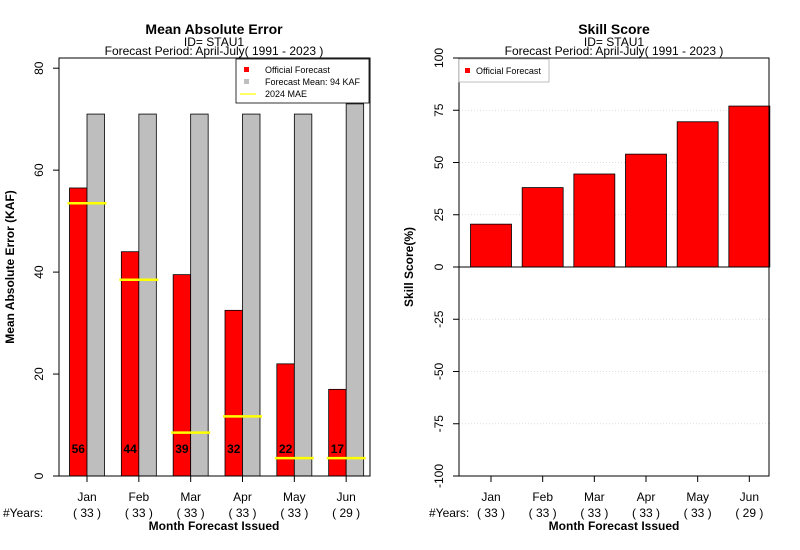 The height and width of the screenshot is (550, 800). Describe the element at coordinates (439, 215) in the screenshot. I see `y-tick-label: 25` at that location.